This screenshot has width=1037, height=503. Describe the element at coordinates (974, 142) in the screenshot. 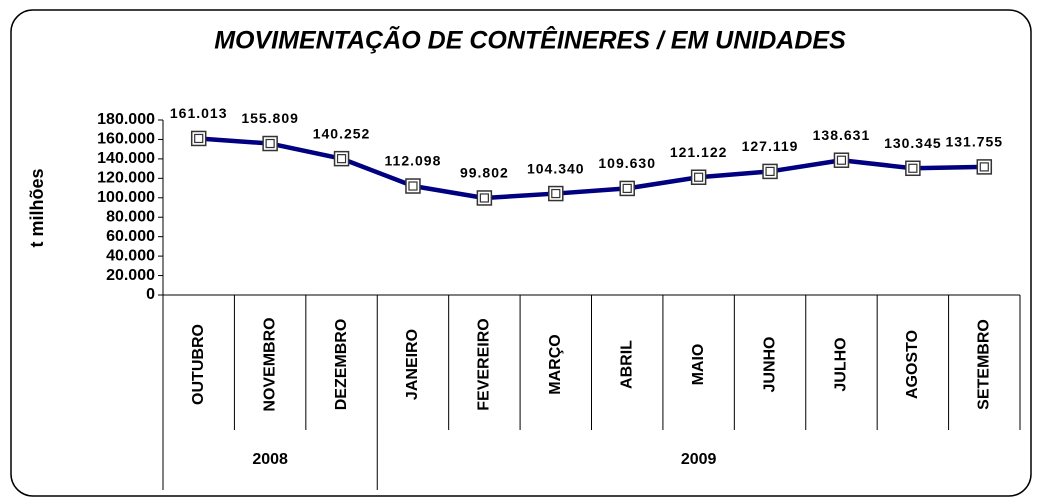

I see `data-label: 131.755` at that location.